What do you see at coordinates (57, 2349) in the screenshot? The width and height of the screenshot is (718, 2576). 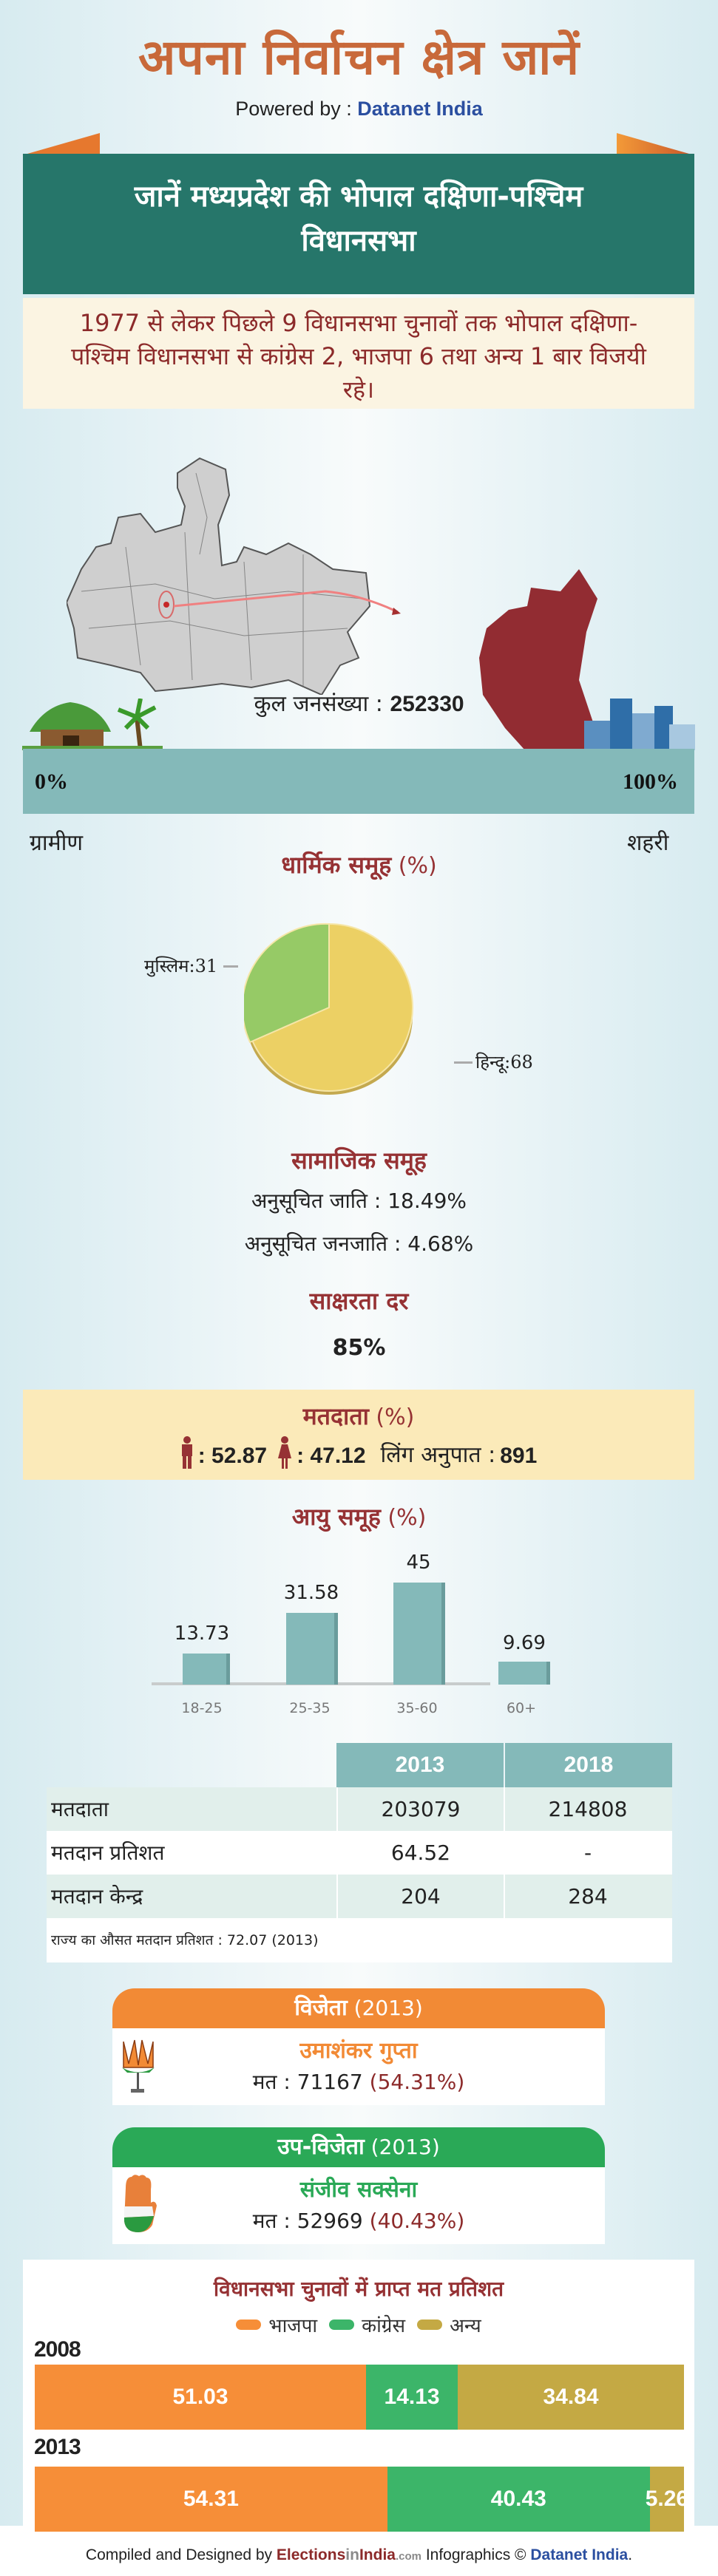 I see `year-label-2008: 2008` at bounding box center [57, 2349].